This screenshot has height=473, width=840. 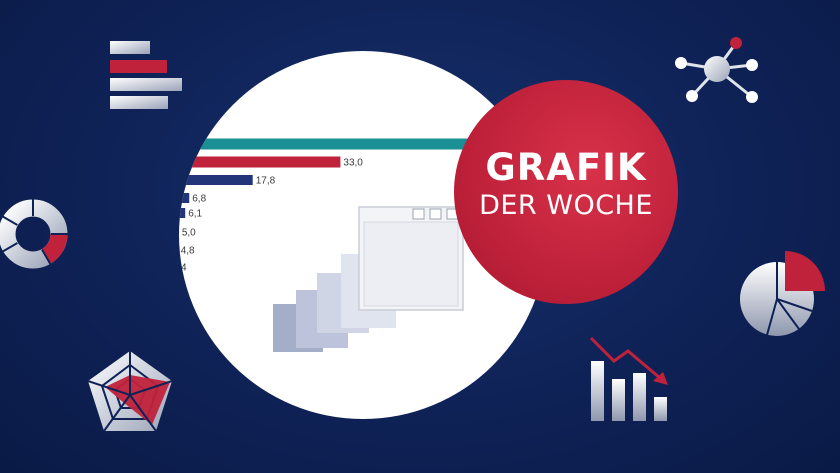 I want to click on badge-title: GRAFIK, so click(x=566, y=167).